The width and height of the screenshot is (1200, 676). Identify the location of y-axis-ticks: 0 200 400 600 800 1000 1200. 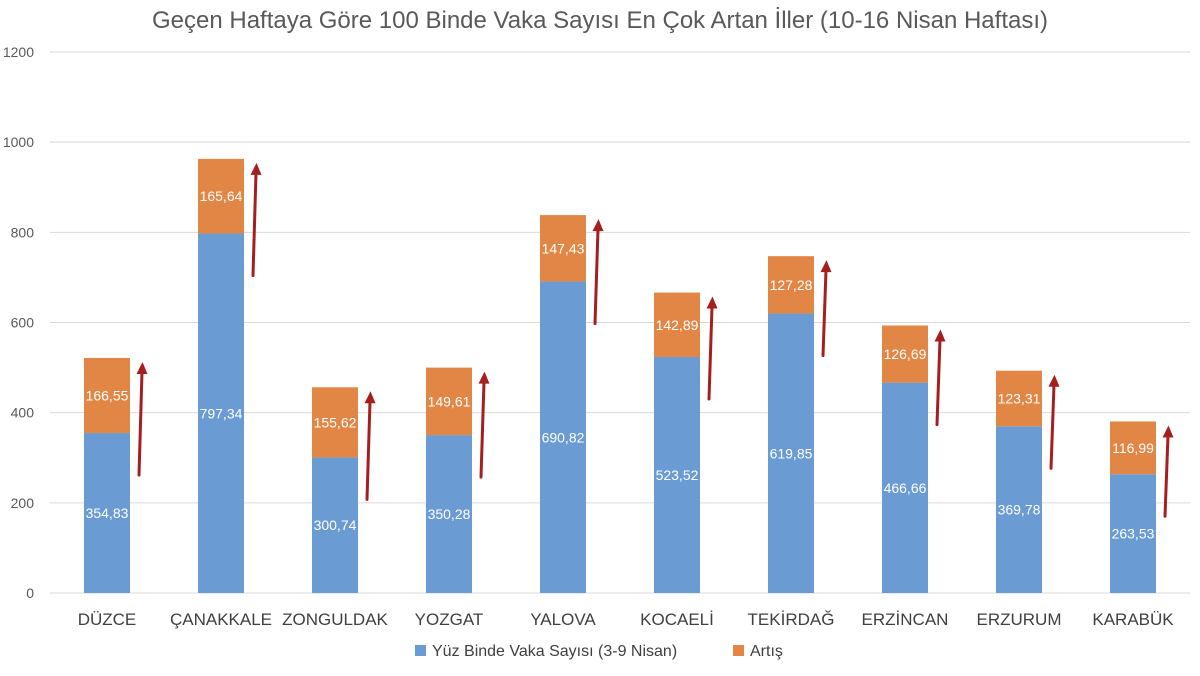
(18, 322).